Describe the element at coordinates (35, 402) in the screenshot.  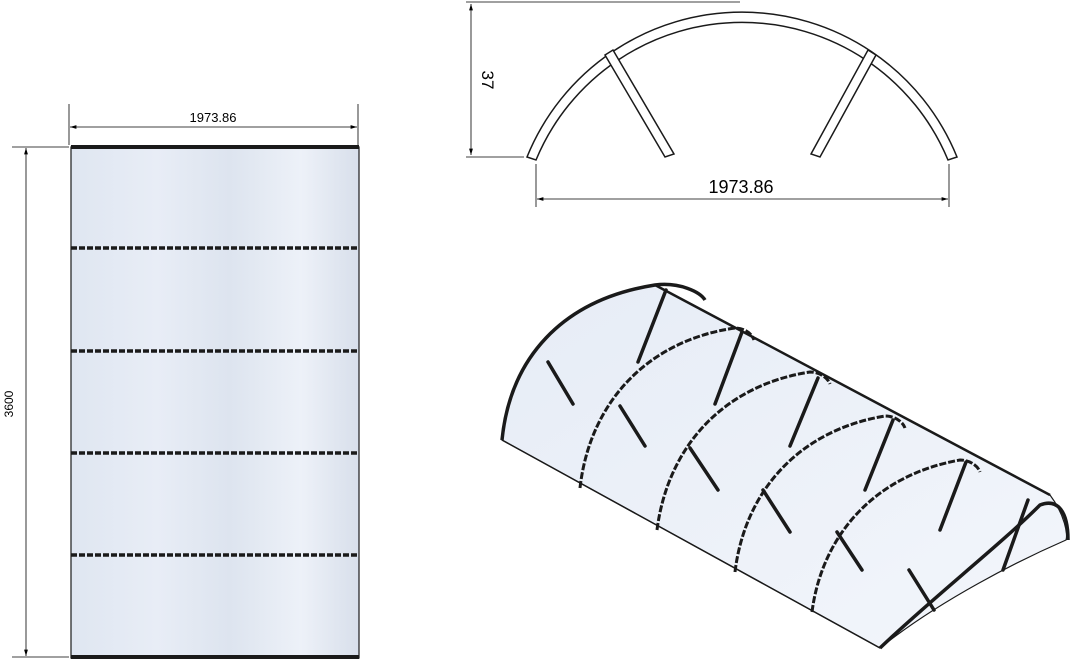
I see `plan-length-dimension: 3600` at that location.